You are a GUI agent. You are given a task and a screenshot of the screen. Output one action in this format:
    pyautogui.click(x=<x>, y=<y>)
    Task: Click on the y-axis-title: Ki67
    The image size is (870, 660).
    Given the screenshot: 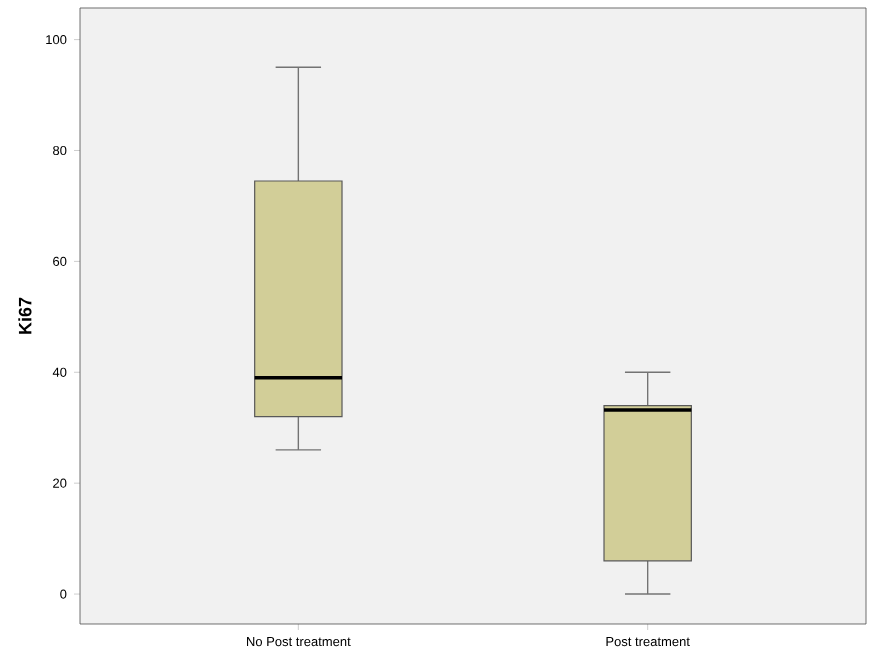 What is the action you would take?
    pyautogui.click(x=25, y=315)
    